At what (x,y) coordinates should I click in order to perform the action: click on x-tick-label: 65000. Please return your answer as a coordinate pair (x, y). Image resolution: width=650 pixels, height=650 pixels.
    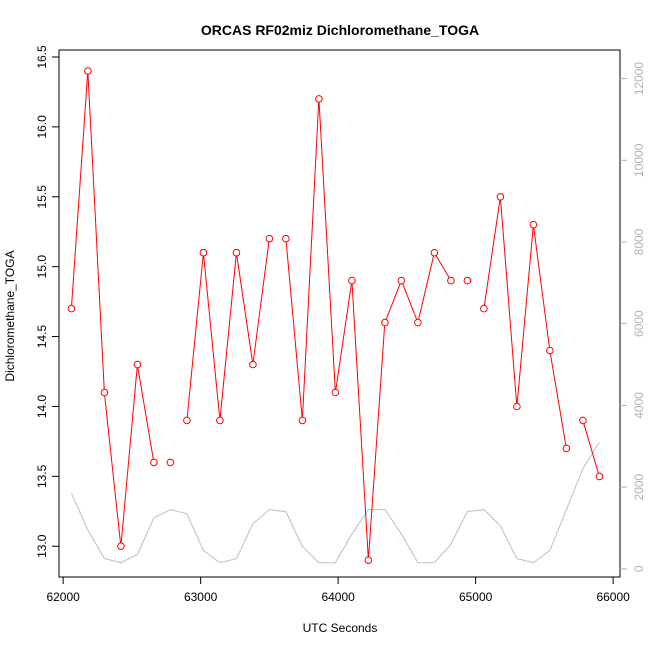
    Looking at the image, I should click on (476, 597).